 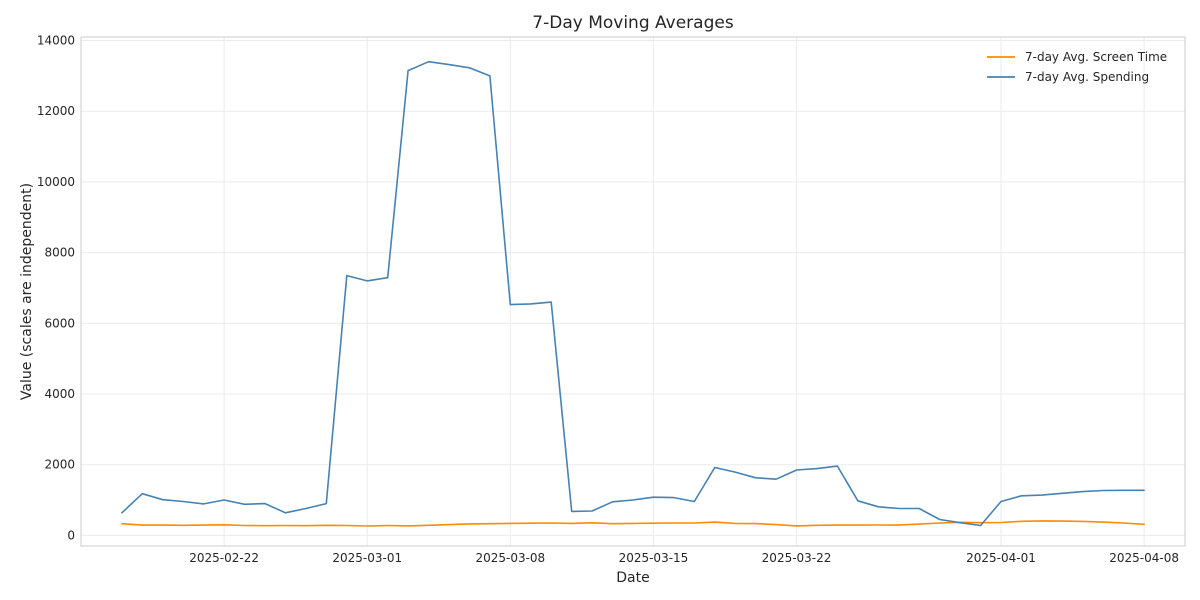 I want to click on x-tick-label: 2025-03-22, so click(x=797, y=558).